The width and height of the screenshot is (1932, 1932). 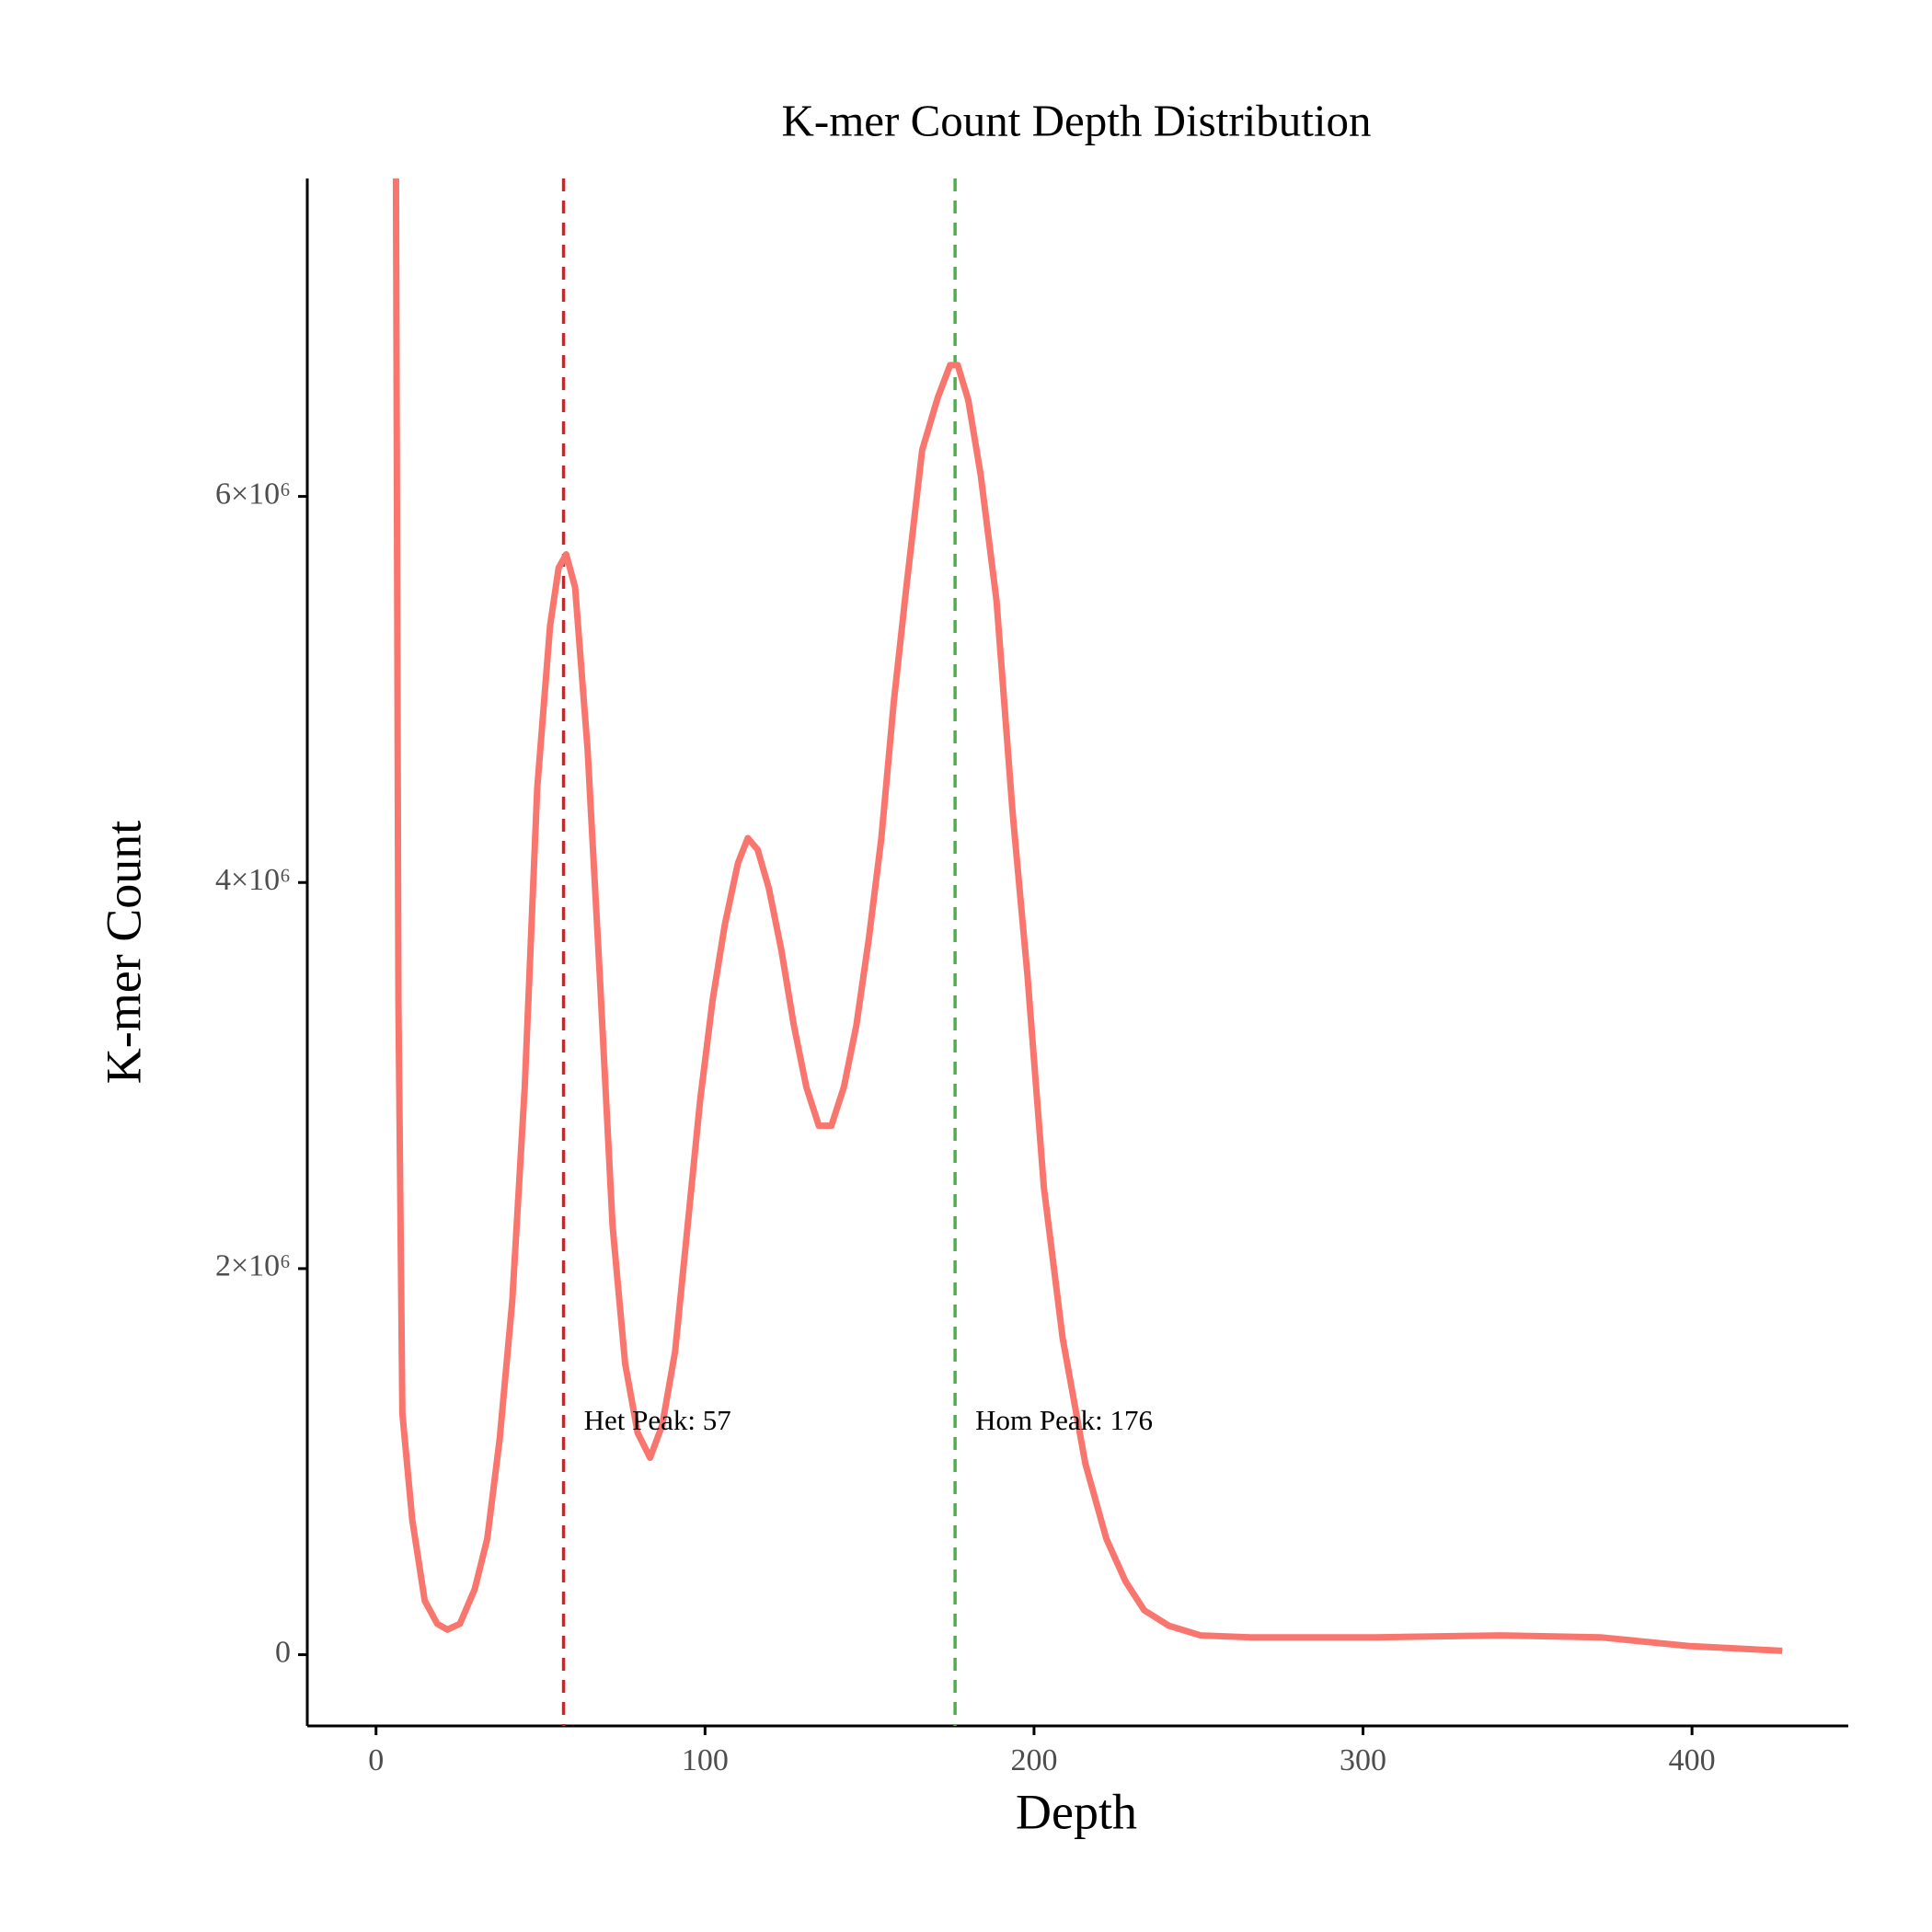 What do you see at coordinates (376, 1760) in the screenshot?
I see `x-tick-label: 0` at bounding box center [376, 1760].